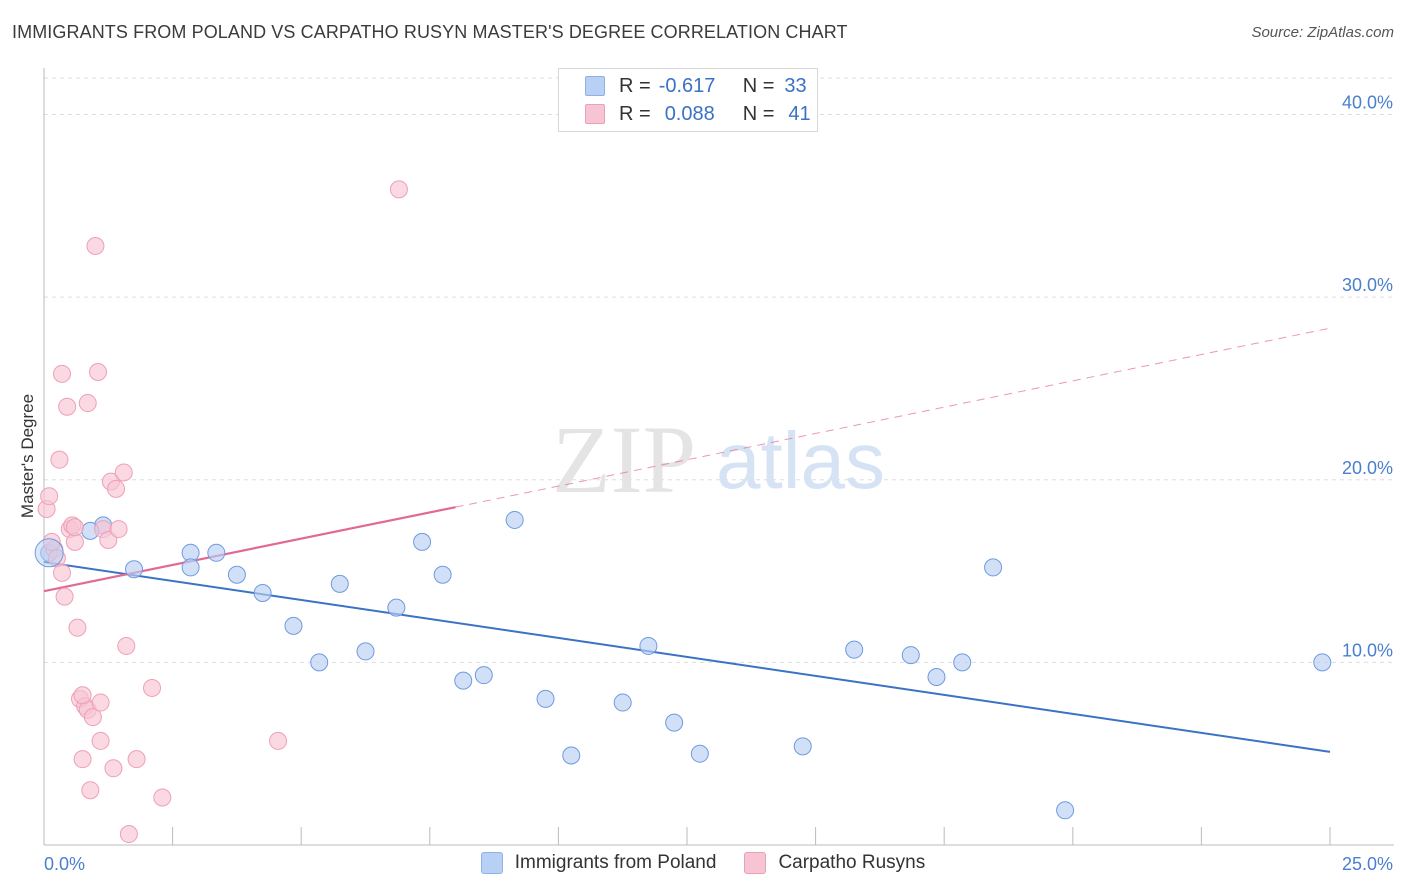 Image resolution: width=1406 pixels, height=892 pixels. Describe the element at coordinates (893, 417) in the screenshot. I see `trend-line-rusyns-extension` at that location.